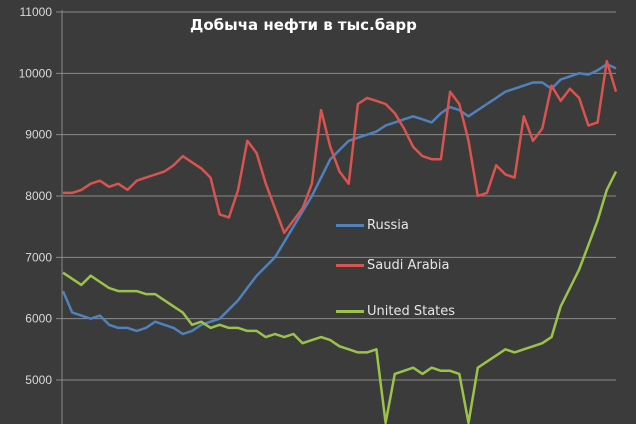  I want to click on united-states-swatch-icon, so click(350, 311).